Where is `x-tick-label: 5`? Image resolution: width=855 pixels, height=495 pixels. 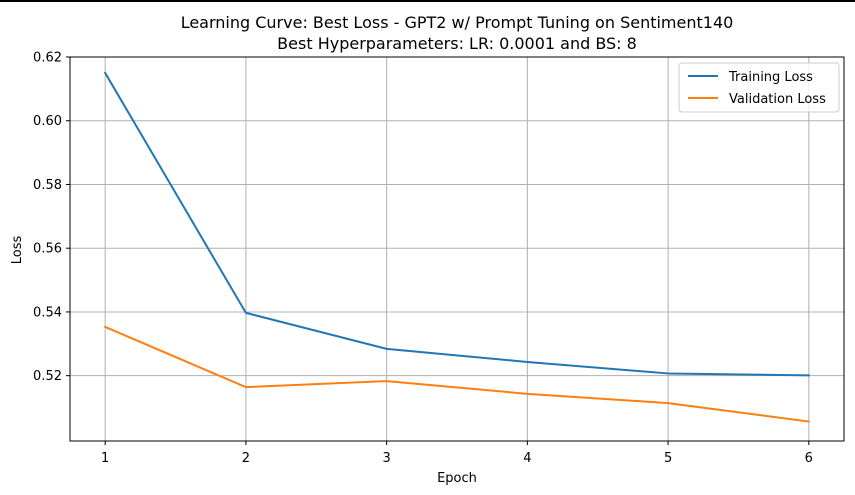
x-tick-label: 5 is located at coordinates (668, 458).